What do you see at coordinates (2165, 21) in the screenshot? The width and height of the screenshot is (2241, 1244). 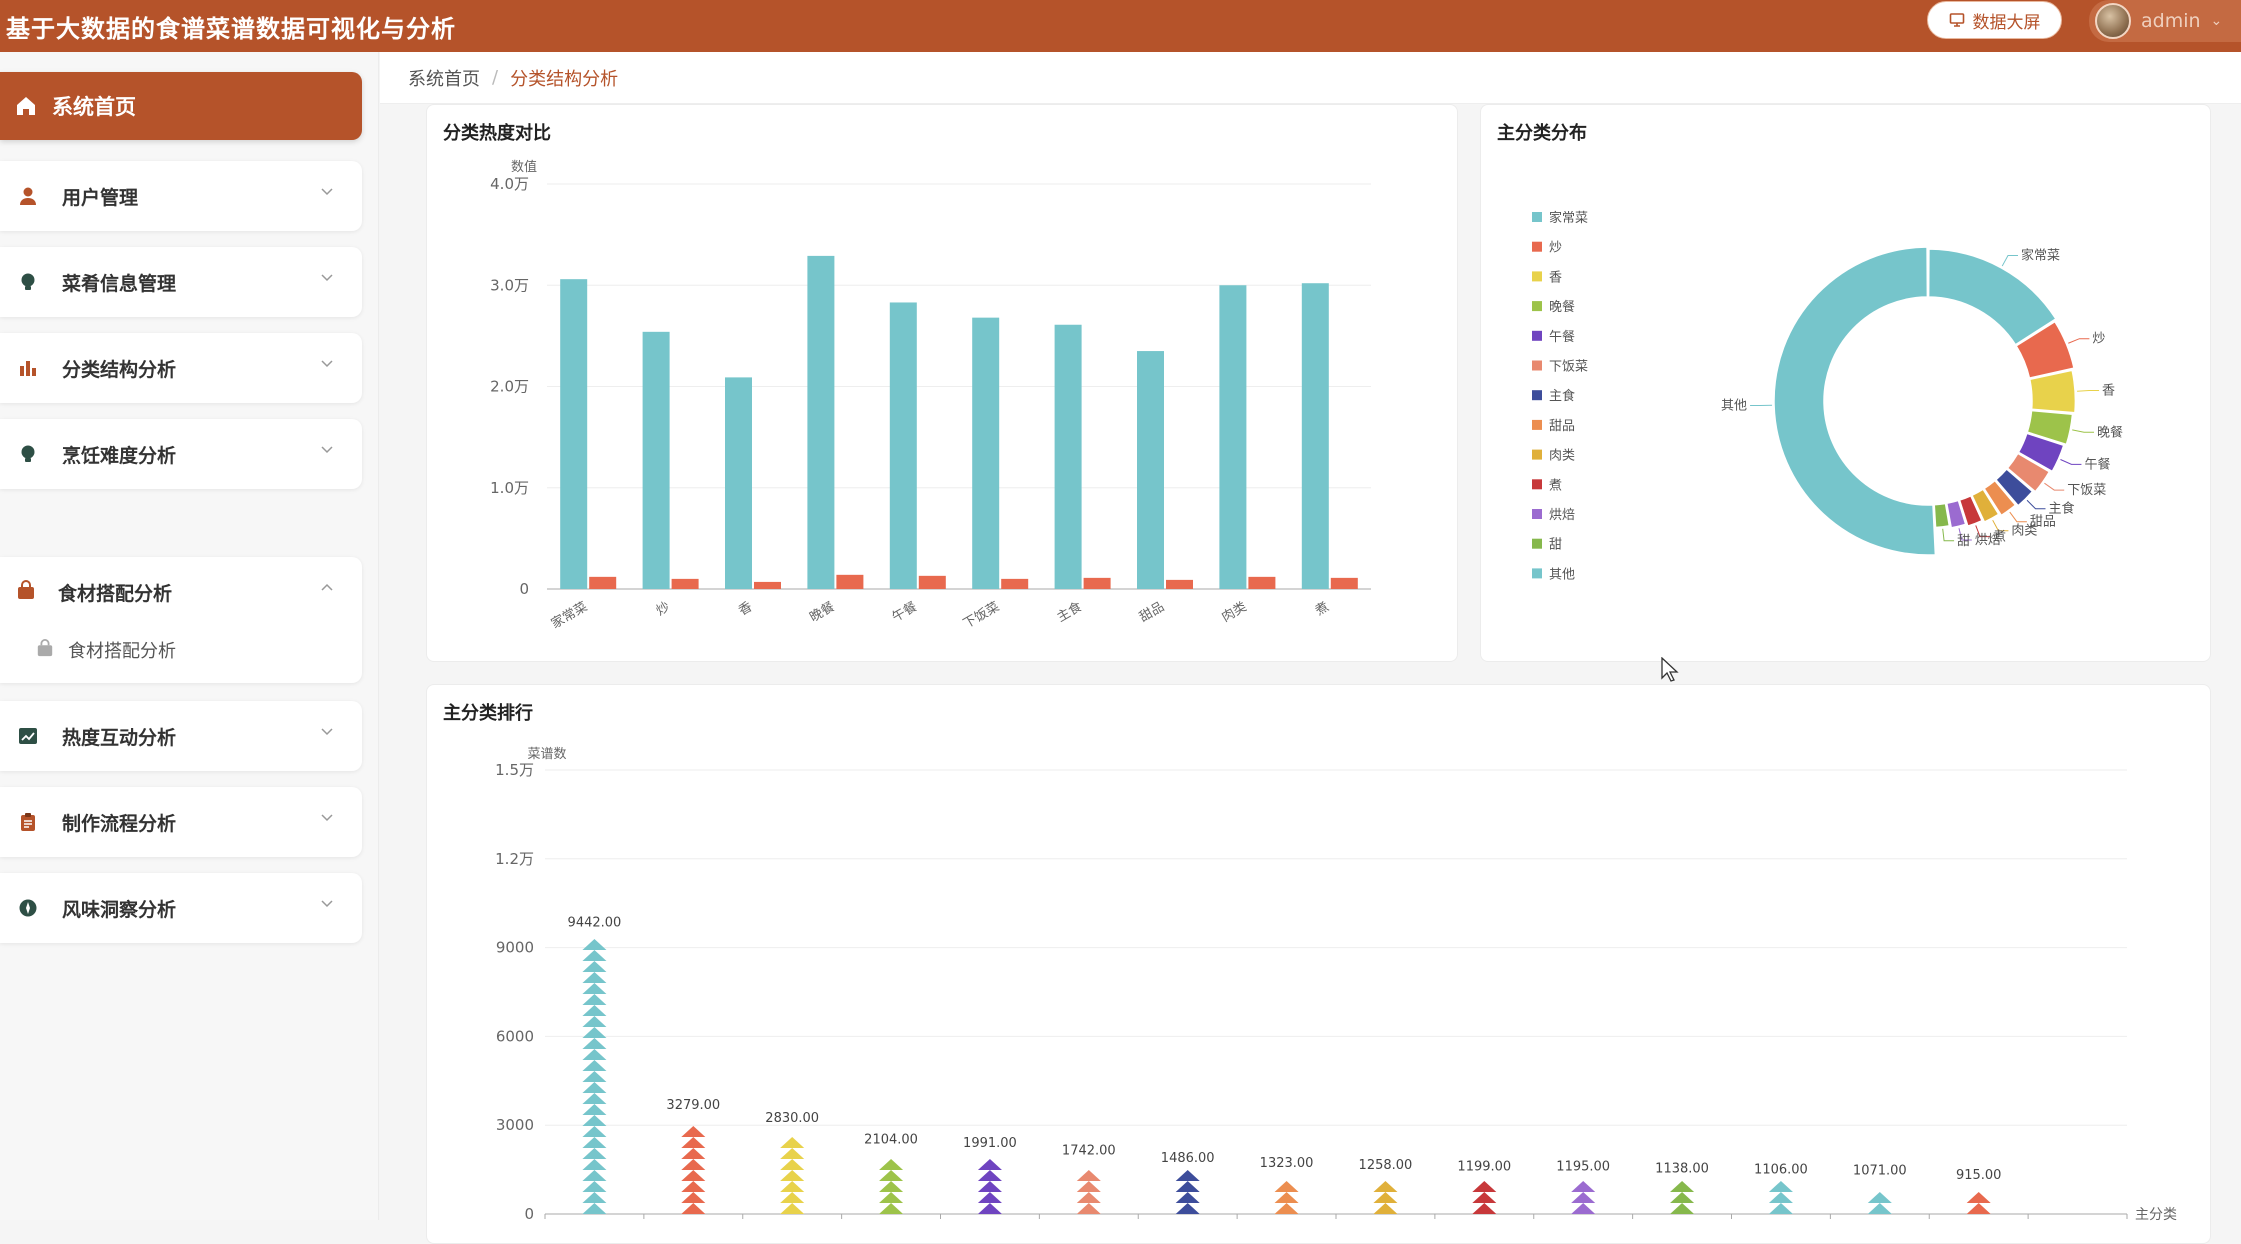 I see `user-menu: admin ⌄` at bounding box center [2165, 21].